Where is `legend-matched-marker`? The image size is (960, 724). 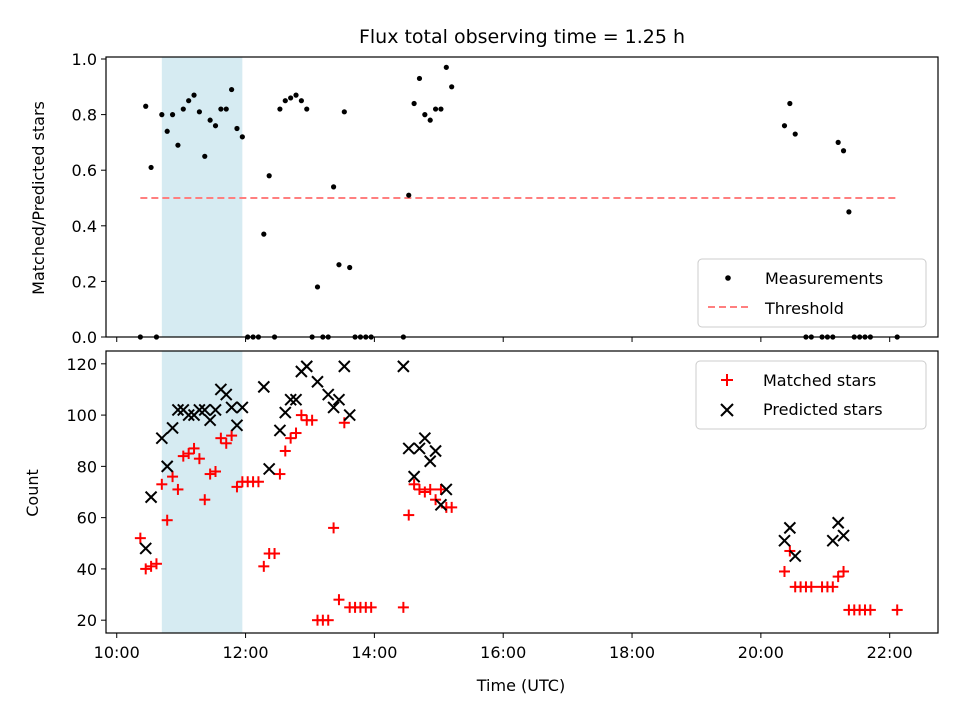 legend-matched-marker is located at coordinates (727, 380).